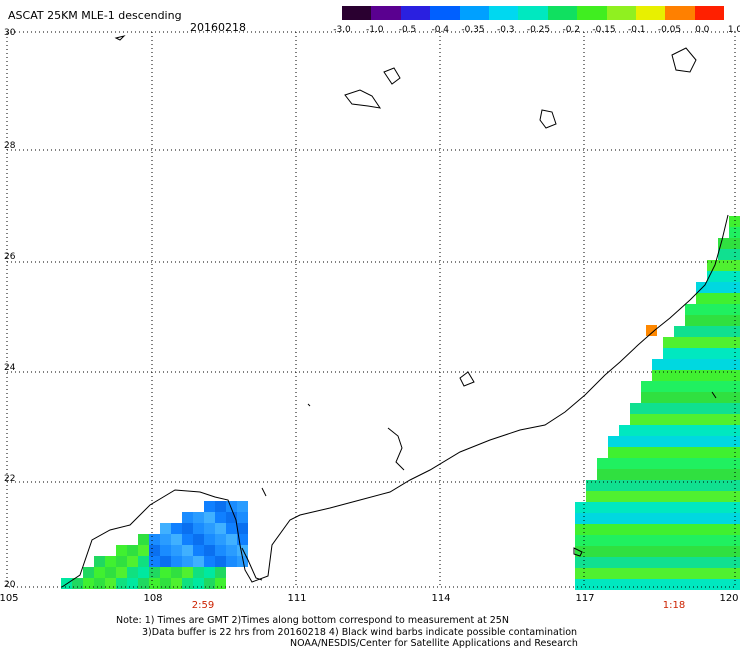 Image resolution: width=740 pixels, height=650 pixels. I want to click on colorbar-label: -0.3, so click(505, 30).